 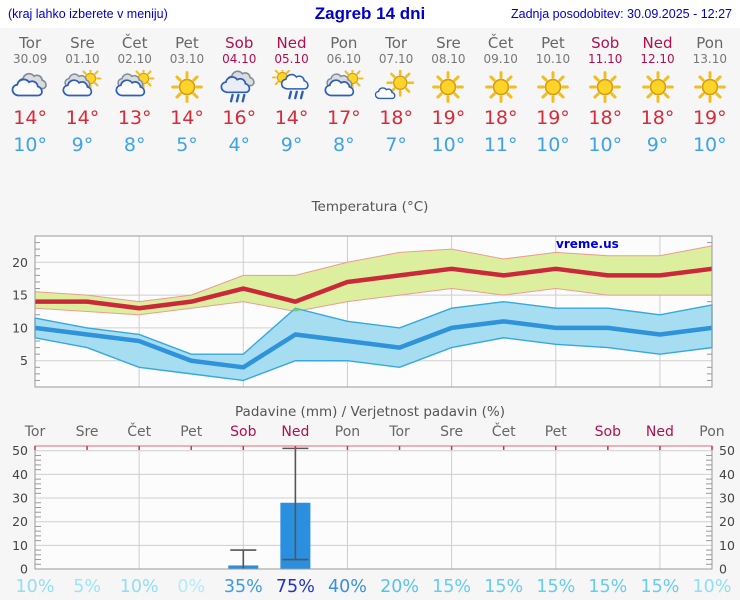 What do you see at coordinates (239, 59) in the screenshot?
I see `day-date: 04.10` at bounding box center [239, 59].